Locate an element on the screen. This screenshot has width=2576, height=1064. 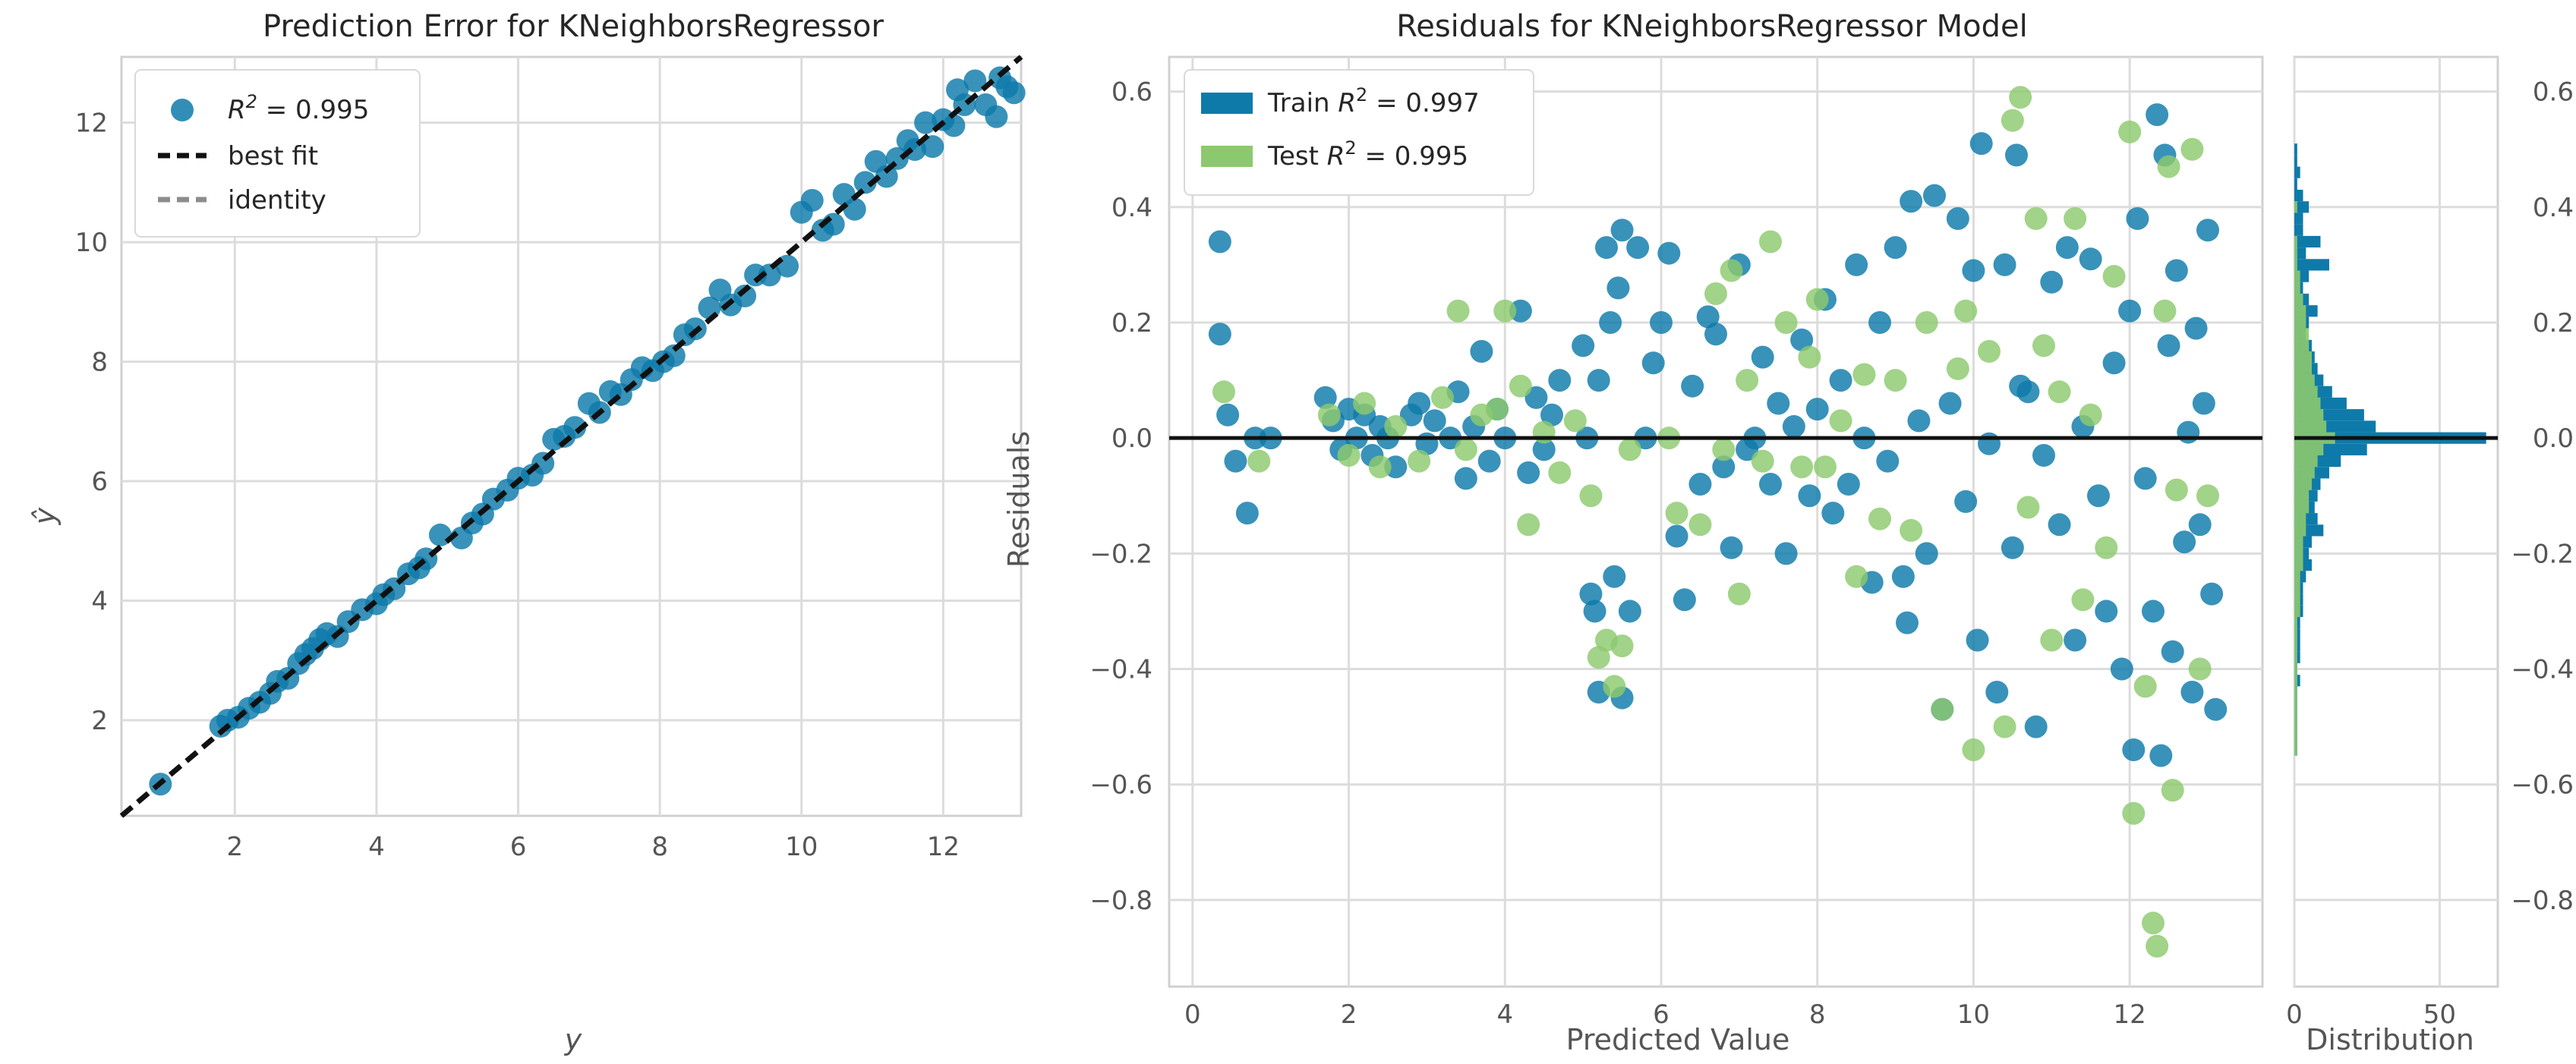
y-tick-label: 0.6 is located at coordinates (2553, 93).